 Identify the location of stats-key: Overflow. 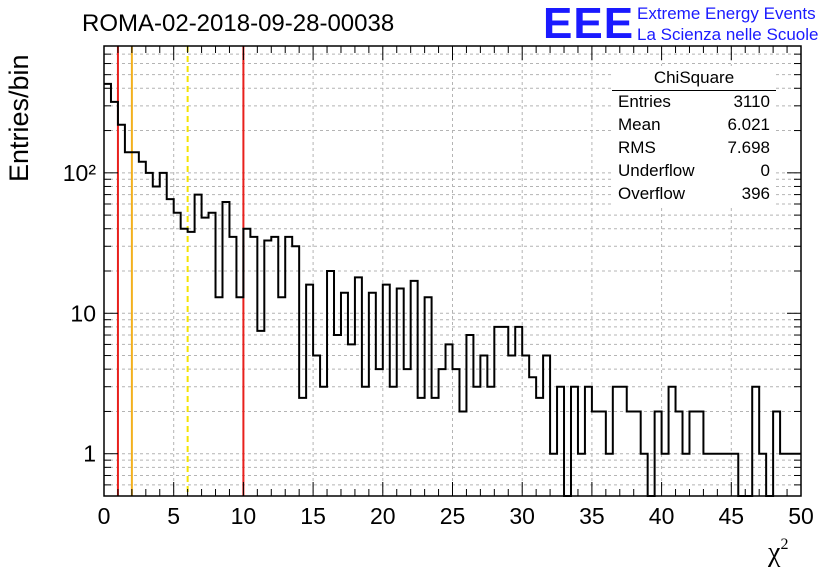
(652, 193).